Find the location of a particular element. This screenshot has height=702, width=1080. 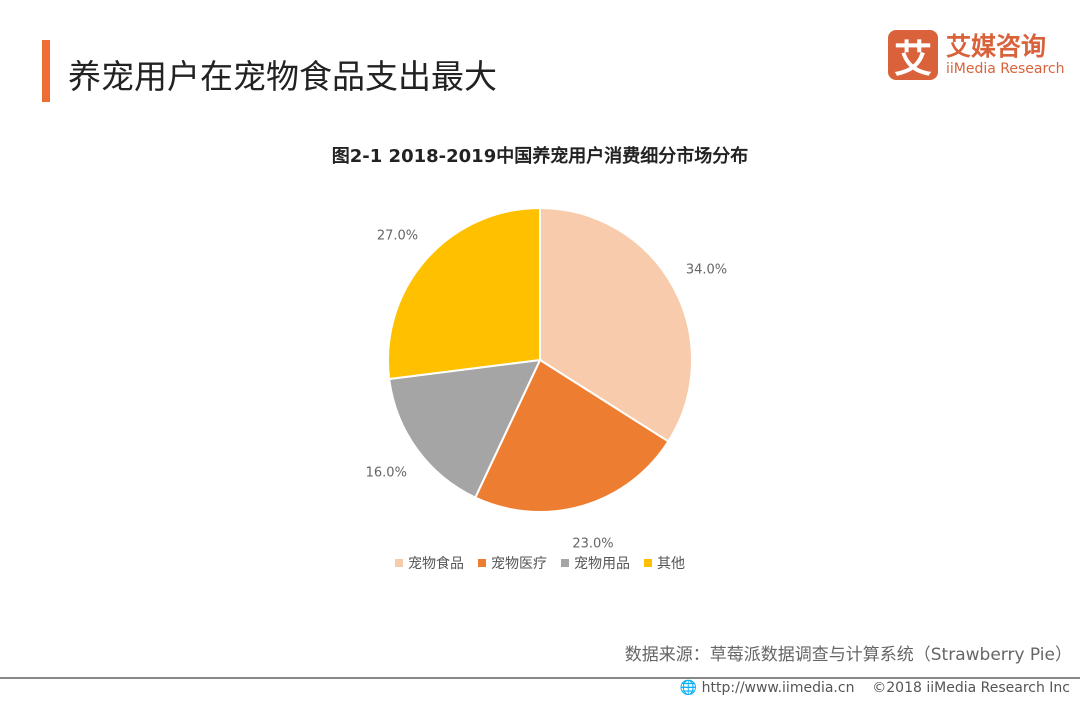

legend-item: 宠物用品 is located at coordinates (595, 563).